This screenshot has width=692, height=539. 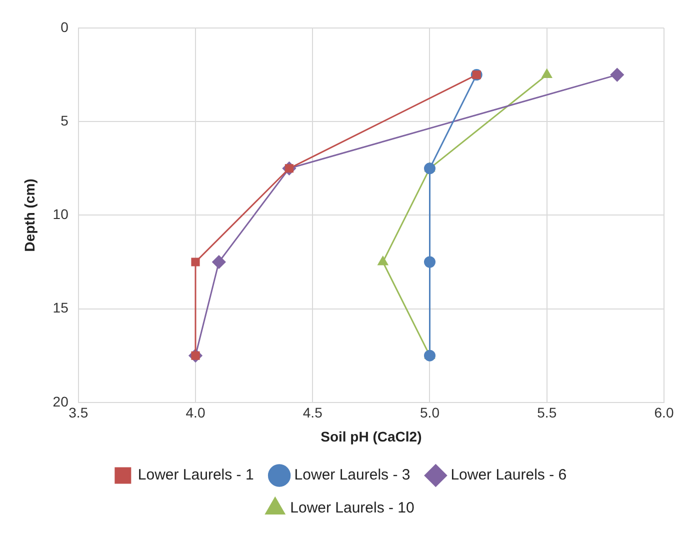 What do you see at coordinates (29, 215) in the screenshot?
I see `y-axis-title: Depth (cm)` at bounding box center [29, 215].